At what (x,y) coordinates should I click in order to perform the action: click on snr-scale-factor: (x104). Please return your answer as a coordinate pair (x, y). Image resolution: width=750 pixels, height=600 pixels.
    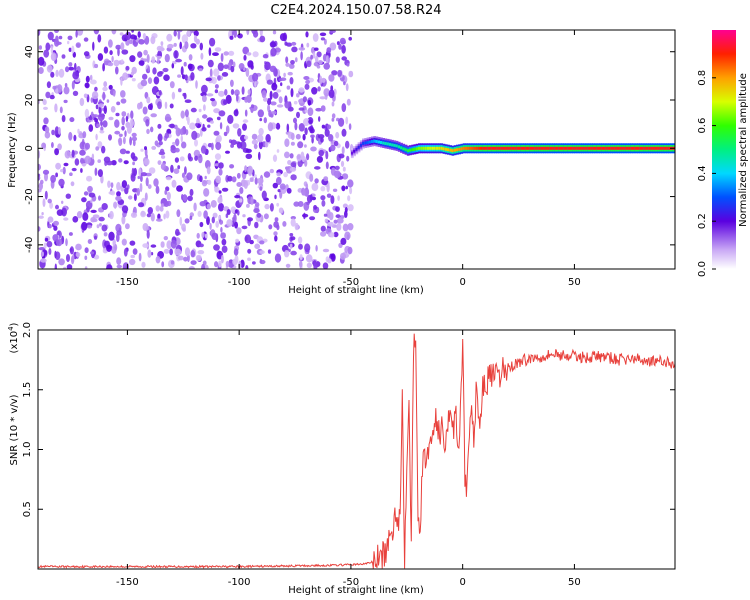
    Looking at the image, I should click on (13, 337).